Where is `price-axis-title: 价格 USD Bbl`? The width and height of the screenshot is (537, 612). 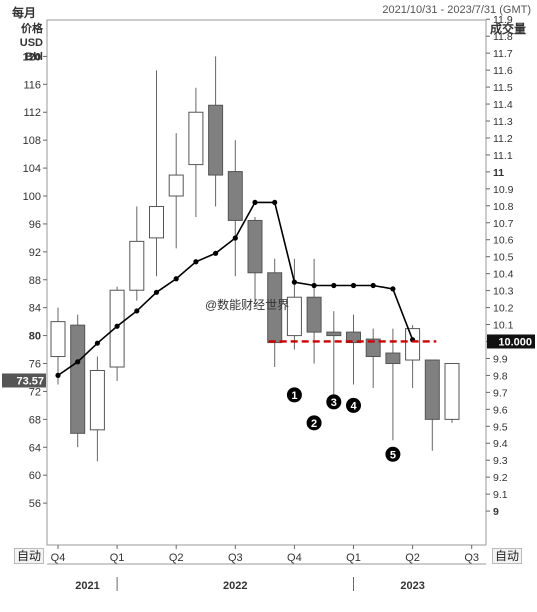
price-axis-title: 价格 USD Bbl is located at coordinates (32, 42).